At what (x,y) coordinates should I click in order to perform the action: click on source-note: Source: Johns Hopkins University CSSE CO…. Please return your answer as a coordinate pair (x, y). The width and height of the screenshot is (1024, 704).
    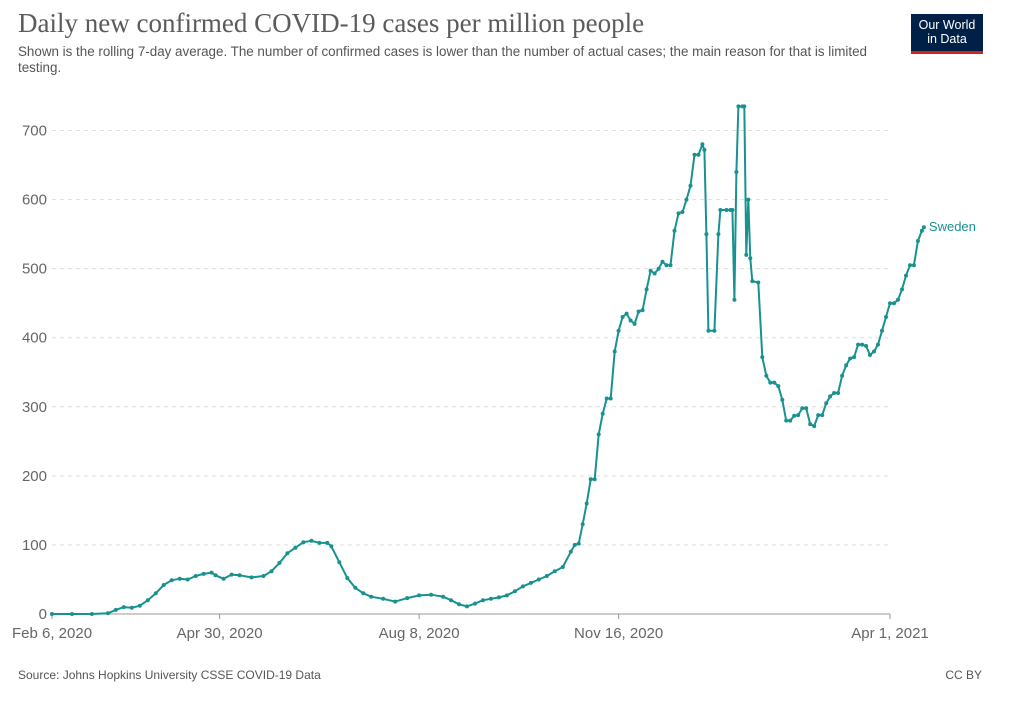
    Looking at the image, I should click on (169, 675).